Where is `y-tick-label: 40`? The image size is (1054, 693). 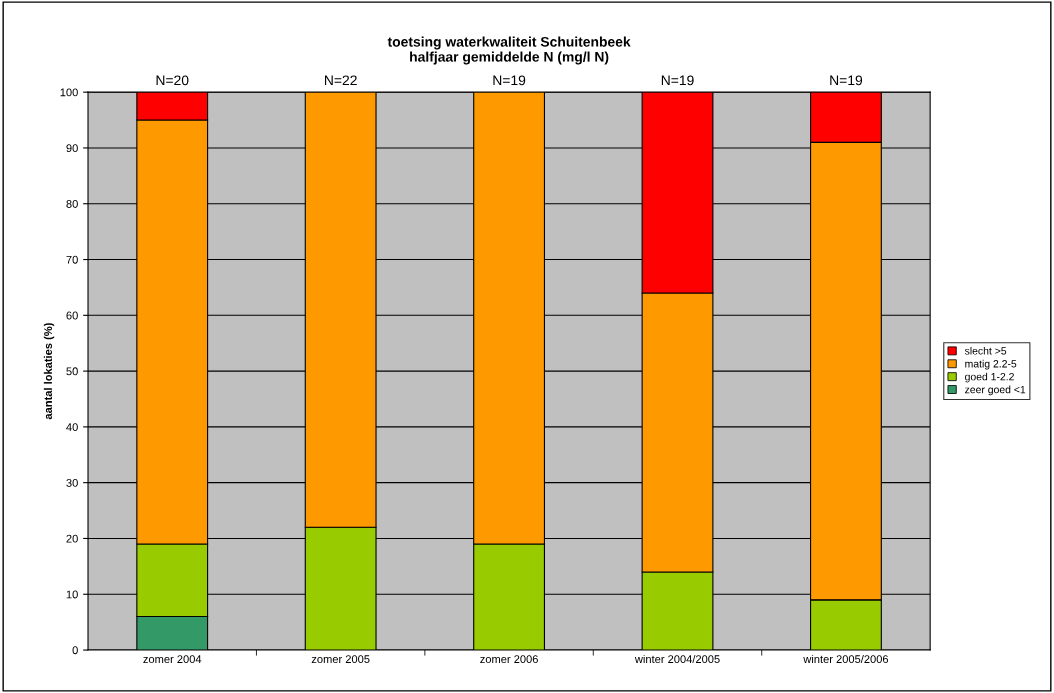
y-tick-label: 40 is located at coordinates (72, 427).